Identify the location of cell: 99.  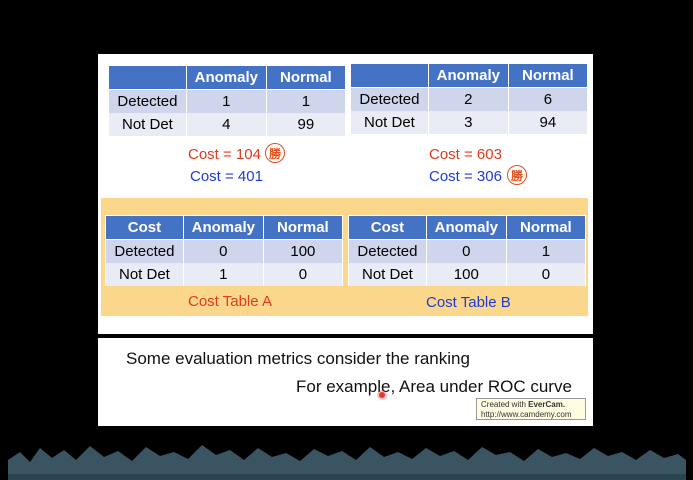
(306, 124).